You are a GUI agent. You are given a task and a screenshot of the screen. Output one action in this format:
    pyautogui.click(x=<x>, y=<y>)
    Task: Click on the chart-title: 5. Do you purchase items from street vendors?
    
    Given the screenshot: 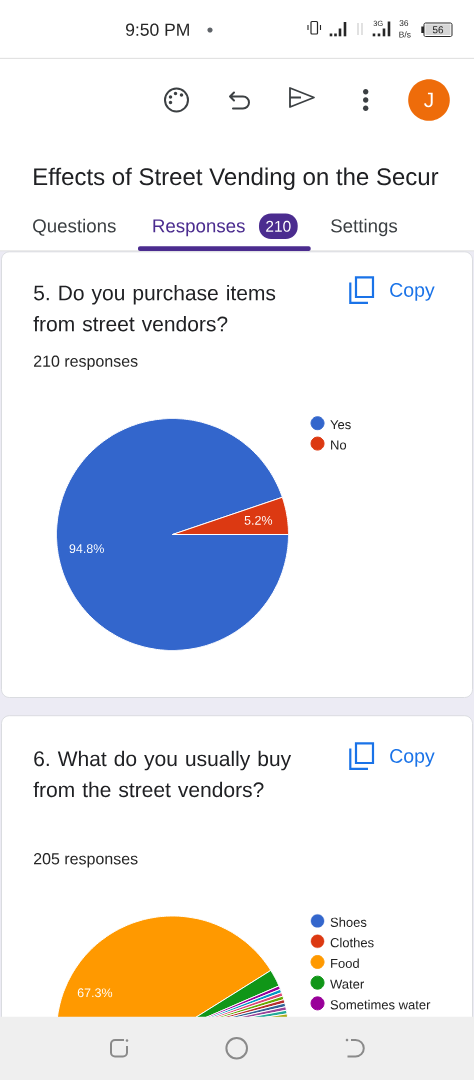 What is the action you would take?
    pyautogui.click(x=154, y=308)
    